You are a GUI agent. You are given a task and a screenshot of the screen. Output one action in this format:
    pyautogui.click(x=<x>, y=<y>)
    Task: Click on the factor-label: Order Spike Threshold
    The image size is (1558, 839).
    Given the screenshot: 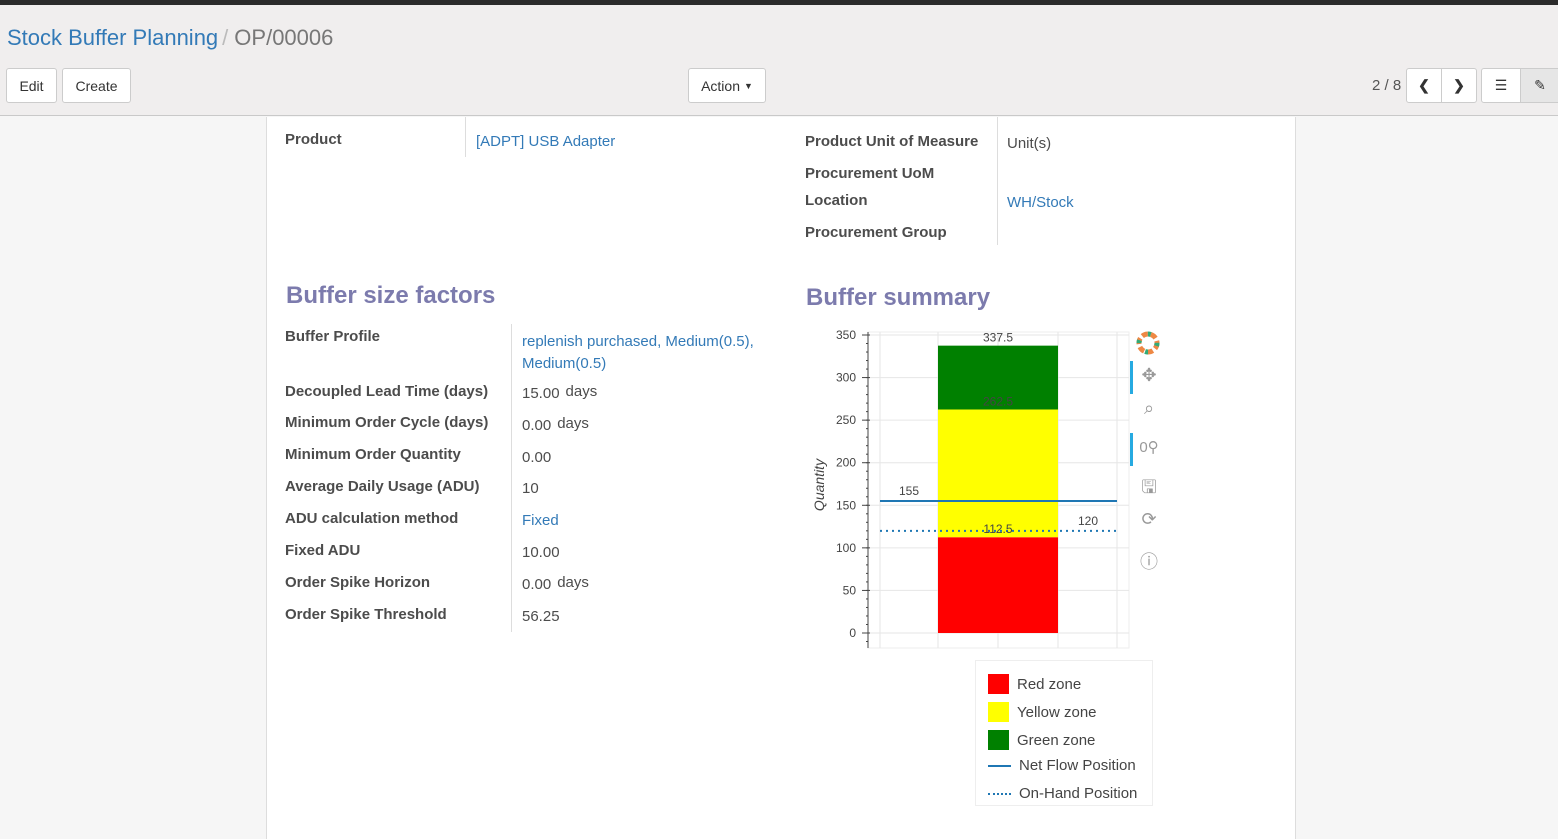 What is the action you would take?
    pyautogui.click(x=366, y=614)
    